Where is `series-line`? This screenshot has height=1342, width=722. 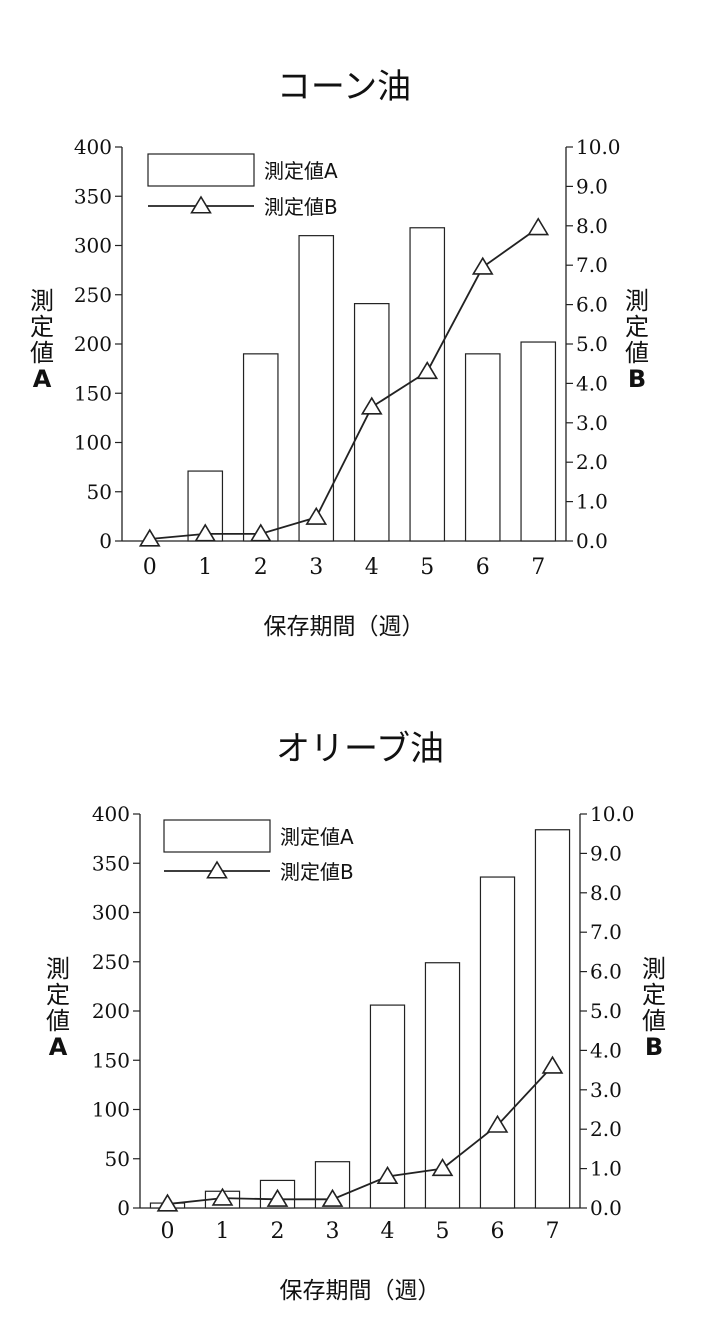
series-line is located at coordinates (344, 383).